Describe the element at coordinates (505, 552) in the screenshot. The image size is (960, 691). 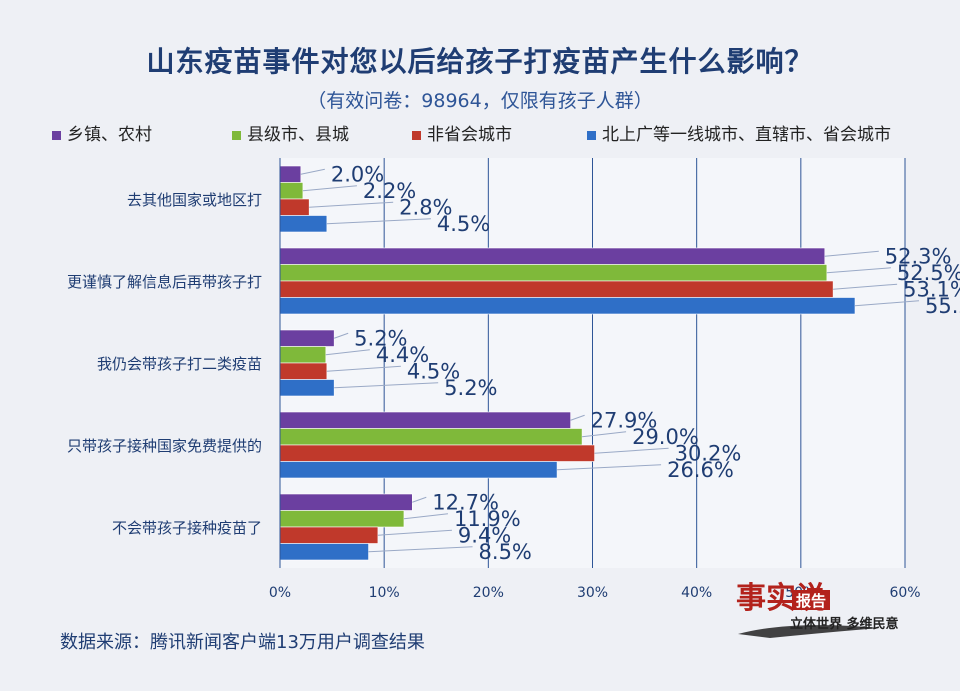
I see `data-label: 8.5%` at that location.